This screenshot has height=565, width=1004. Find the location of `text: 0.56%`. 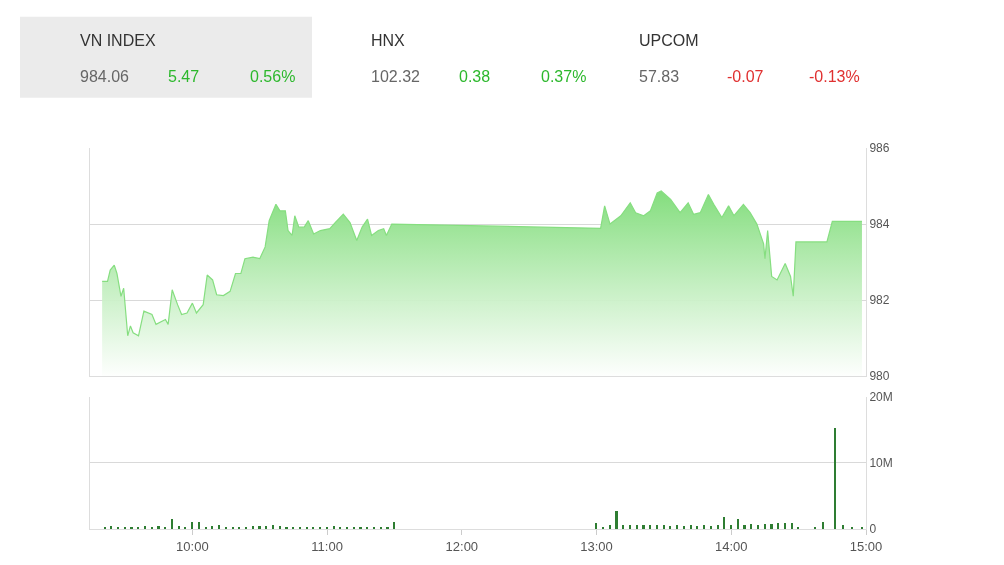

text: 0.56% is located at coordinates (273, 76).